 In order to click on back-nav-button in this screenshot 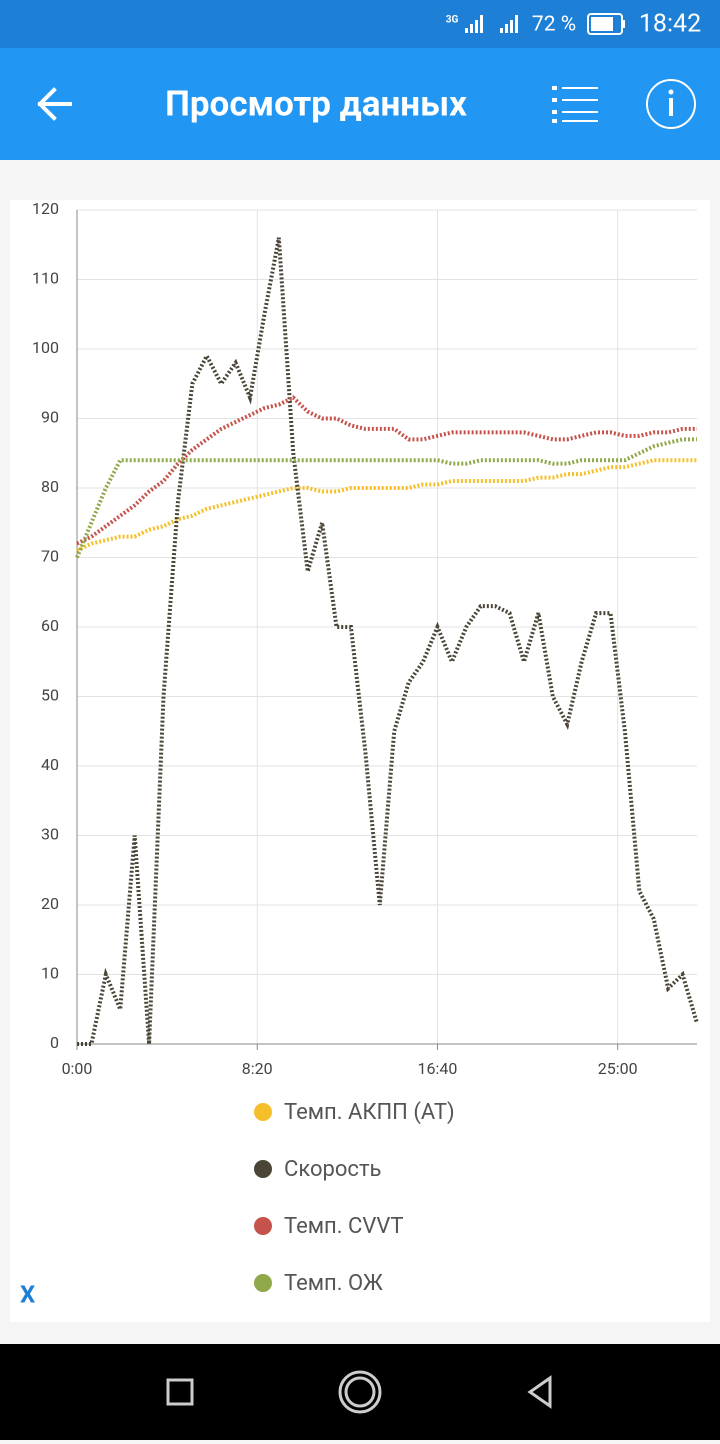, I will do `click(539, 1392)`.